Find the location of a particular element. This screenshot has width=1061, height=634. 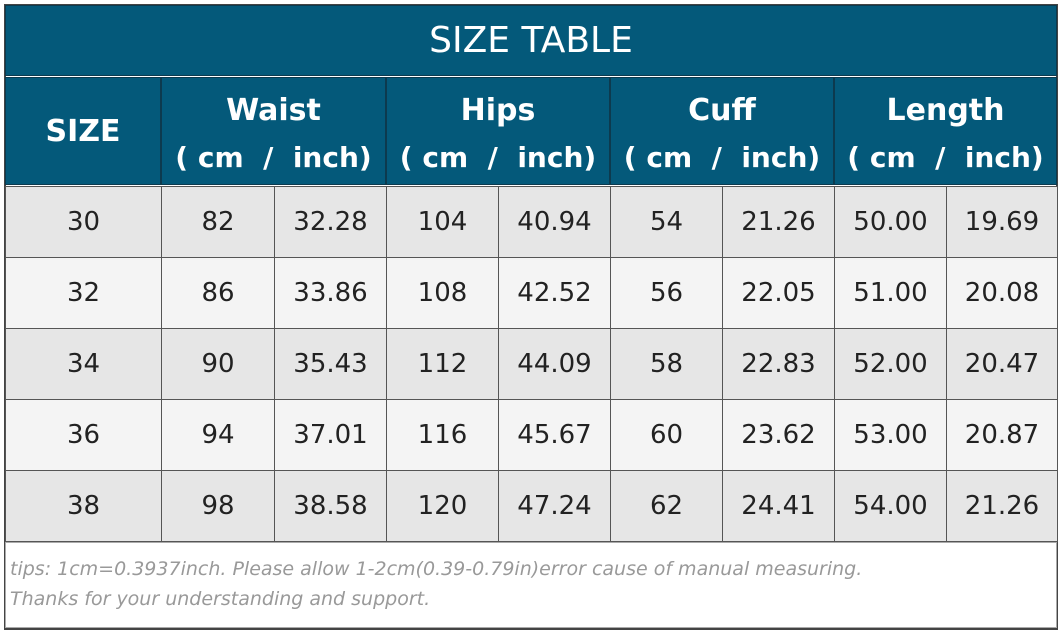

table-cell: 50.00 is located at coordinates (890, 222).